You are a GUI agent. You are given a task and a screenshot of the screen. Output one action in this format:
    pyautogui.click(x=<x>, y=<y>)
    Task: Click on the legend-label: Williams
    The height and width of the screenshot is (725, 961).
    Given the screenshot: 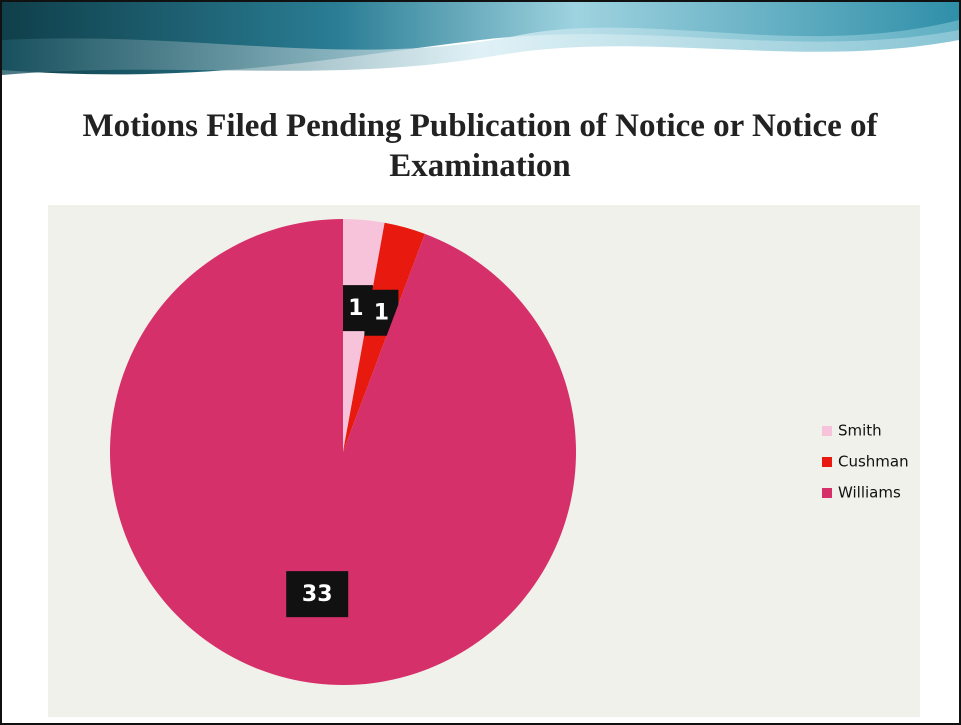 What is the action you would take?
    pyautogui.click(x=869, y=493)
    